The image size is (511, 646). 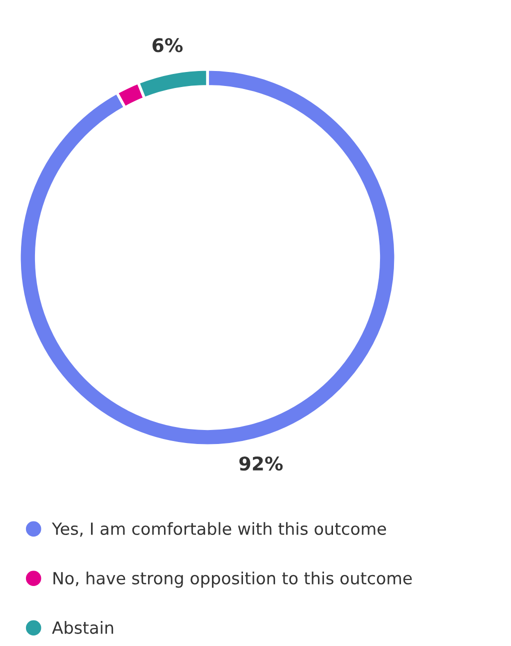 What do you see at coordinates (219, 529) in the screenshot?
I see `legend-label: Yes, I am comfortable with this outcome` at bounding box center [219, 529].